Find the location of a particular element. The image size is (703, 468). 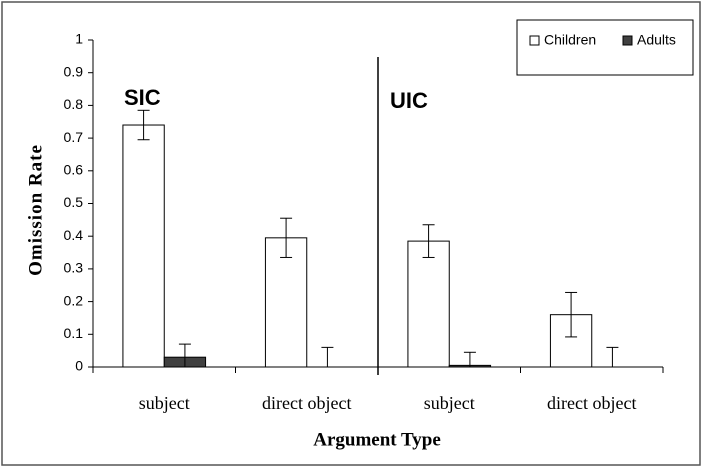

y-tick-label: 0.6 is located at coordinates (74, 170).